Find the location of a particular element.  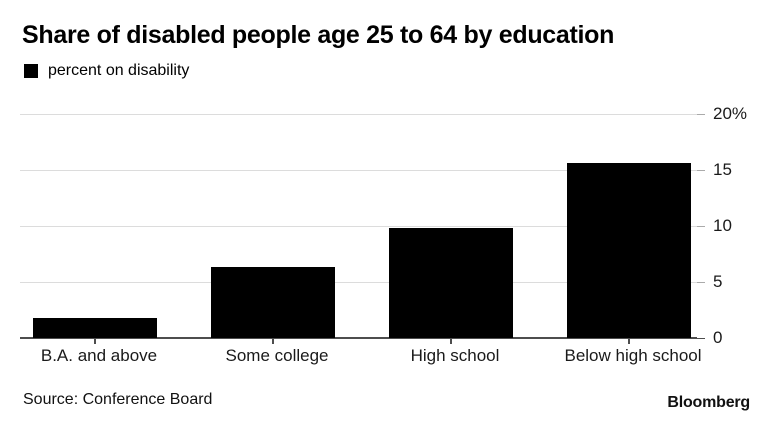

y-axis-label-5: 5 is located at coordinates (718, 281).